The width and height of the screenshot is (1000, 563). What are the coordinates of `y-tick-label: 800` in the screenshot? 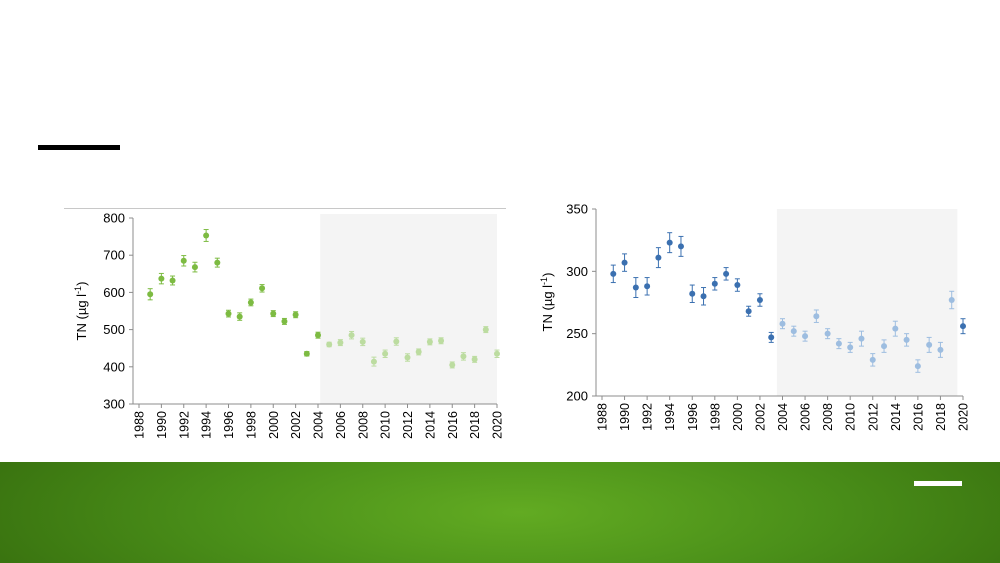 It's located at (114, 218).